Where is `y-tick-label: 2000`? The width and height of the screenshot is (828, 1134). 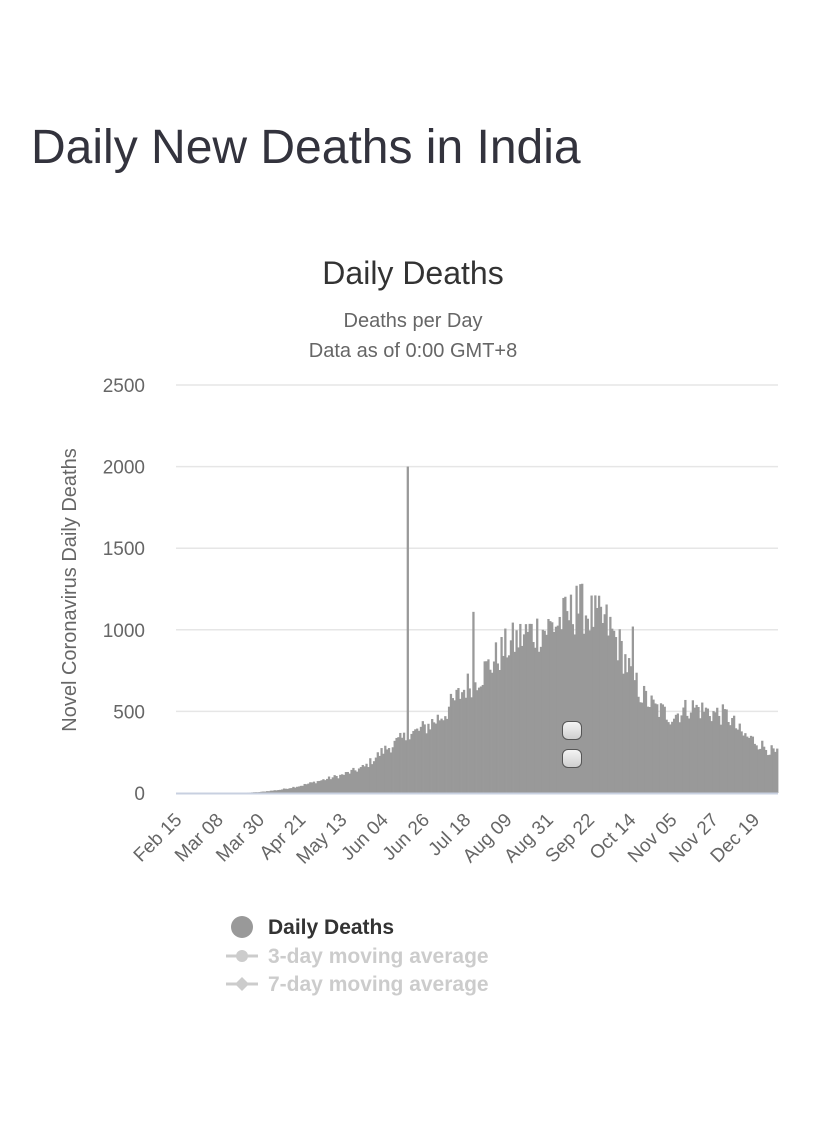 y-tick-label: 2000 is located at coordinates (124, 468).